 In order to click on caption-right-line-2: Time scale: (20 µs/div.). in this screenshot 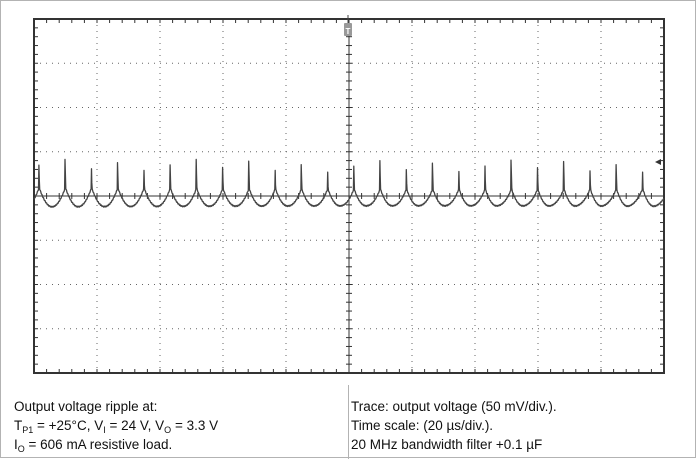, I will do `click(422, 425)`.